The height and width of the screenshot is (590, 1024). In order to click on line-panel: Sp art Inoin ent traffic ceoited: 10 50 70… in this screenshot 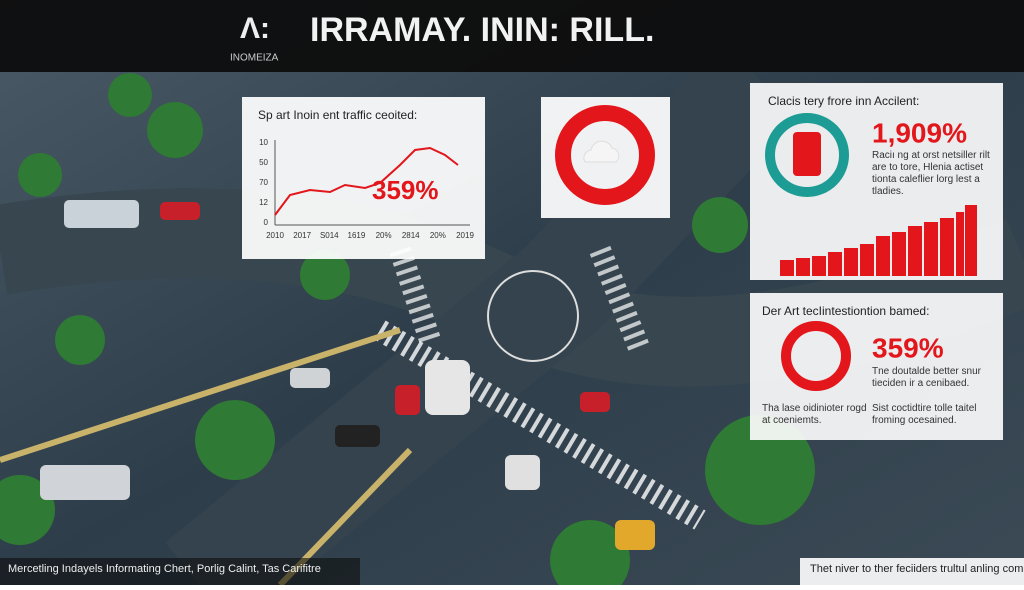, I will do `click(363, 178)`.